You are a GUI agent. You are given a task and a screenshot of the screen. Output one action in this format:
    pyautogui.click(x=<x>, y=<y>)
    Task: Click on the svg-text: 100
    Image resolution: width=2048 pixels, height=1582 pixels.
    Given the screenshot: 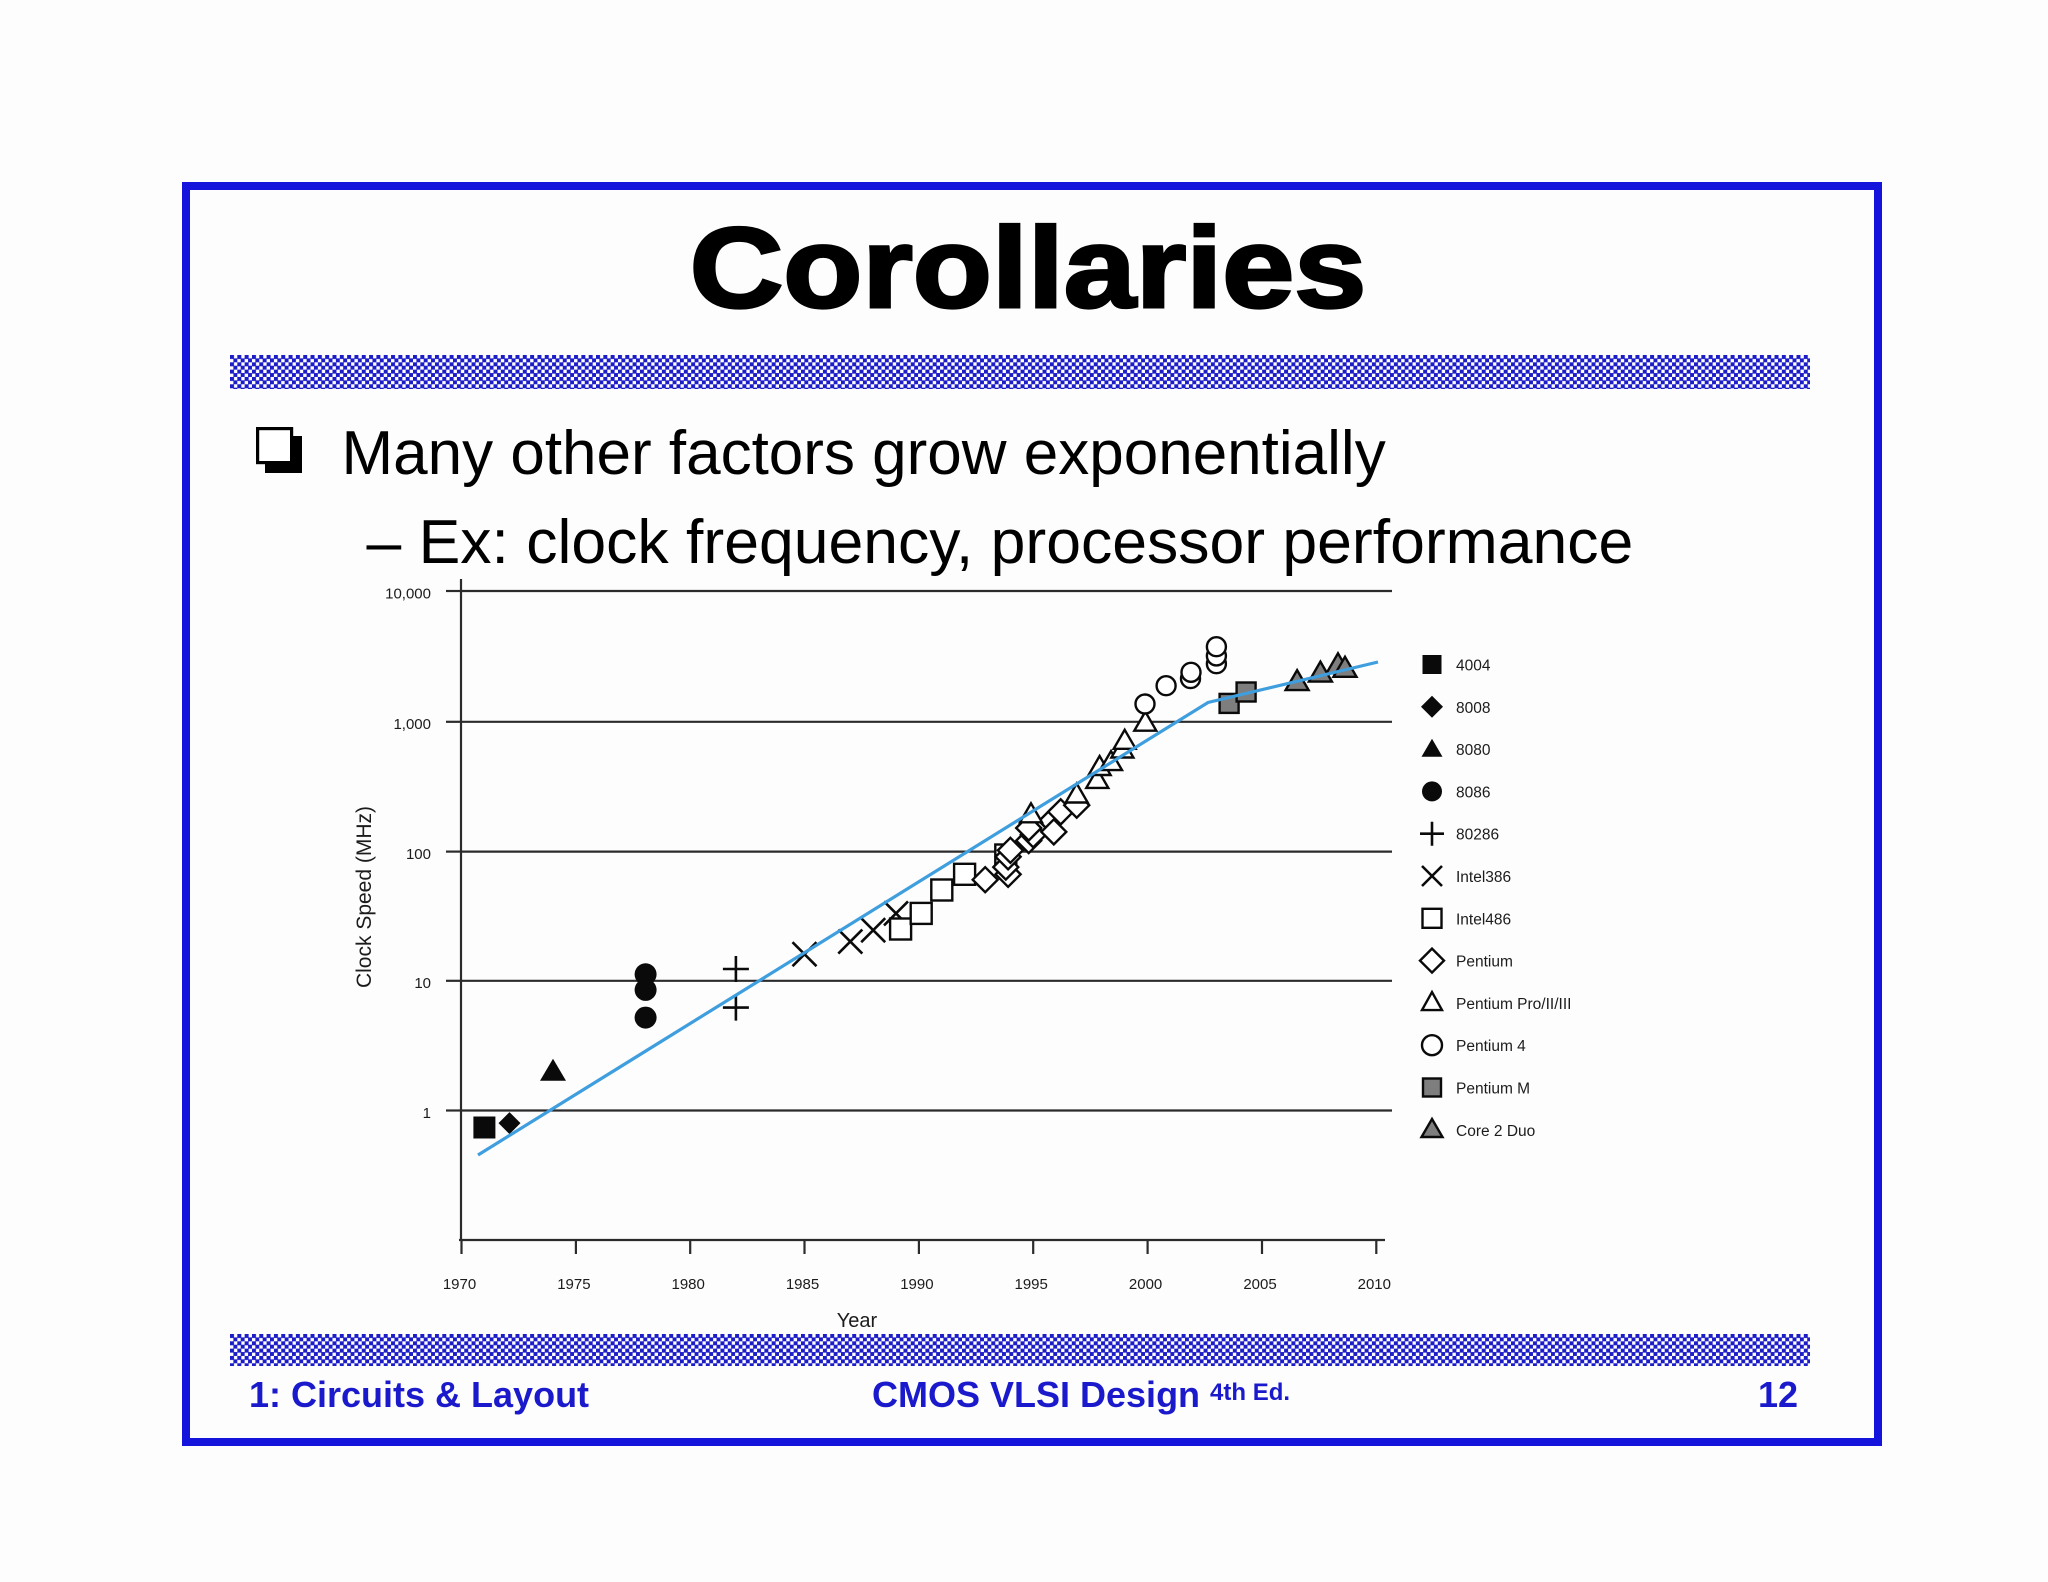 What is the action you would take?
    pyautogui.click(x=418, y=854)
    